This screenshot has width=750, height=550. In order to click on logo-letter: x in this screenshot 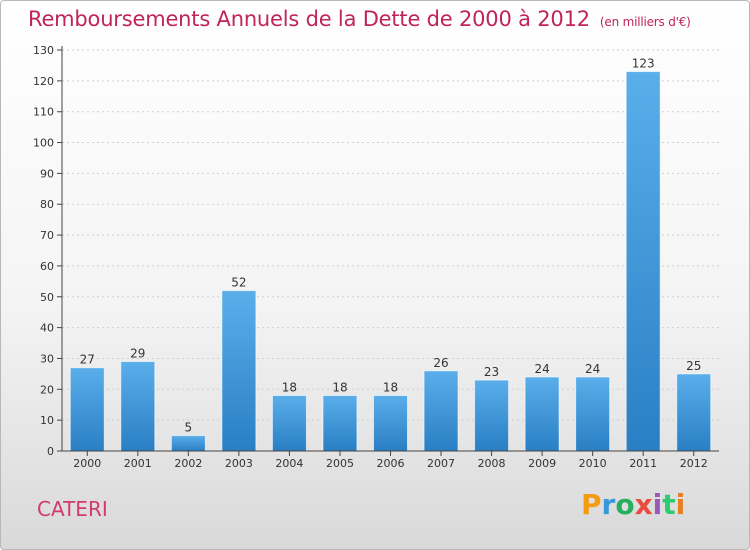, I will do `click(643, 504)`.